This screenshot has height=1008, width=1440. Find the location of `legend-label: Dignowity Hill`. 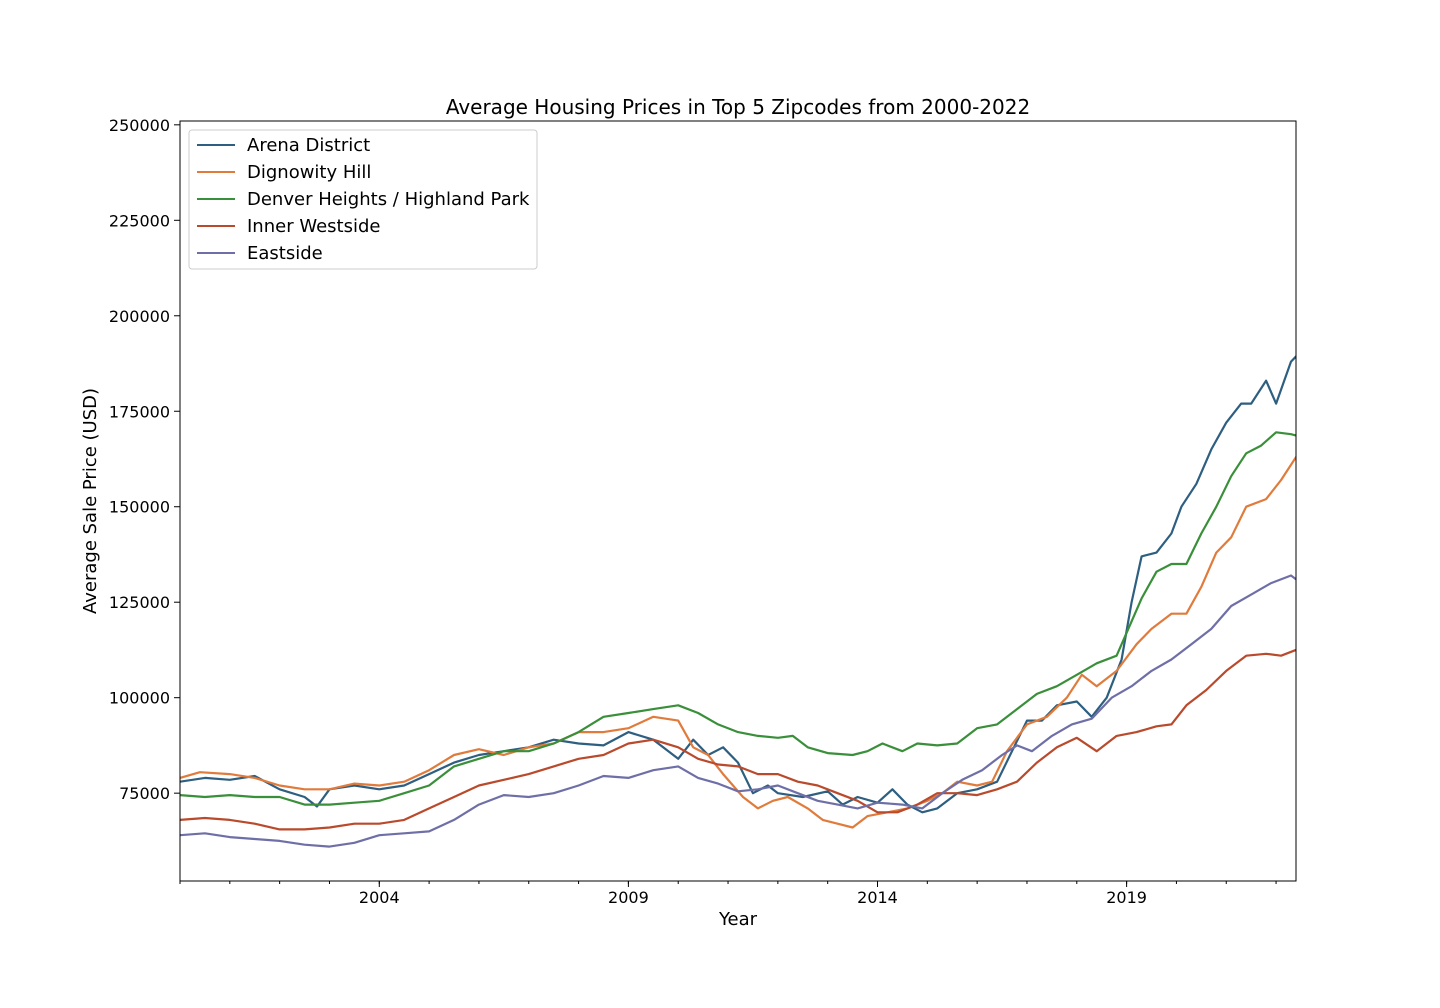

legend-label: Dignowity Hill is located at coordinates (309, 172).